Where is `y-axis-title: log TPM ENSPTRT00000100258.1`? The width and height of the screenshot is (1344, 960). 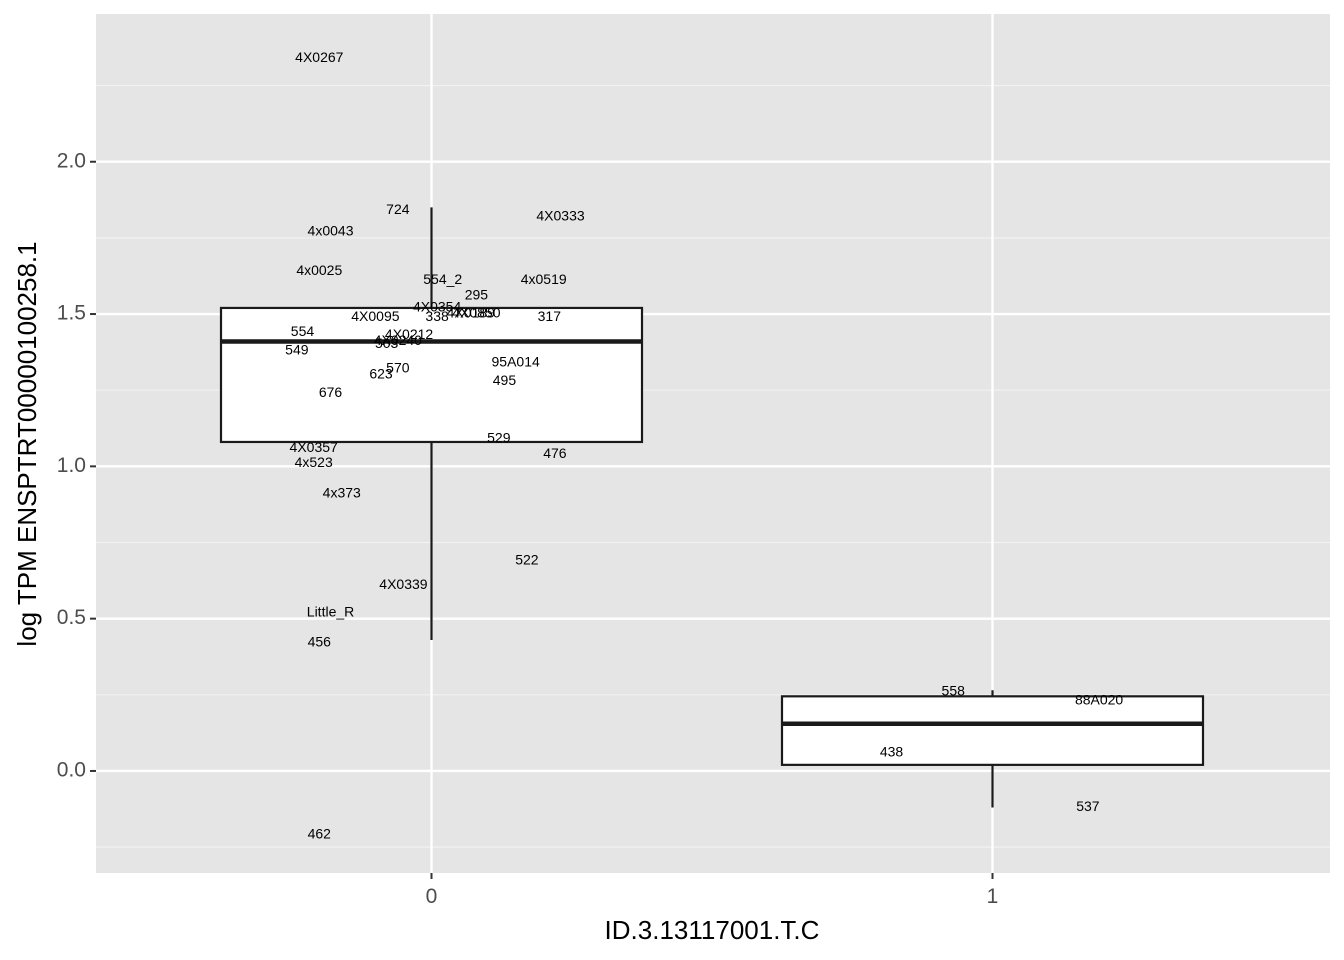 y-axis-title: log TPM ENSPTRT00000100258.1 is located at coordinates (27, 443).